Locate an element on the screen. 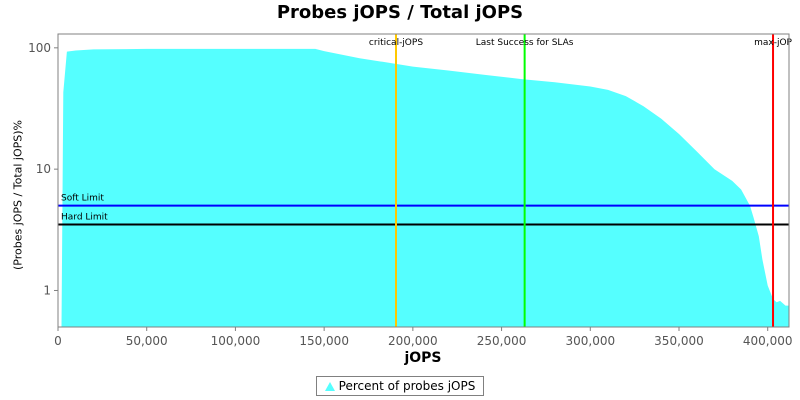 This screenshot has width=800, height=400. x-tick-label-6: 300,000 is located at coordinates (590, 341).